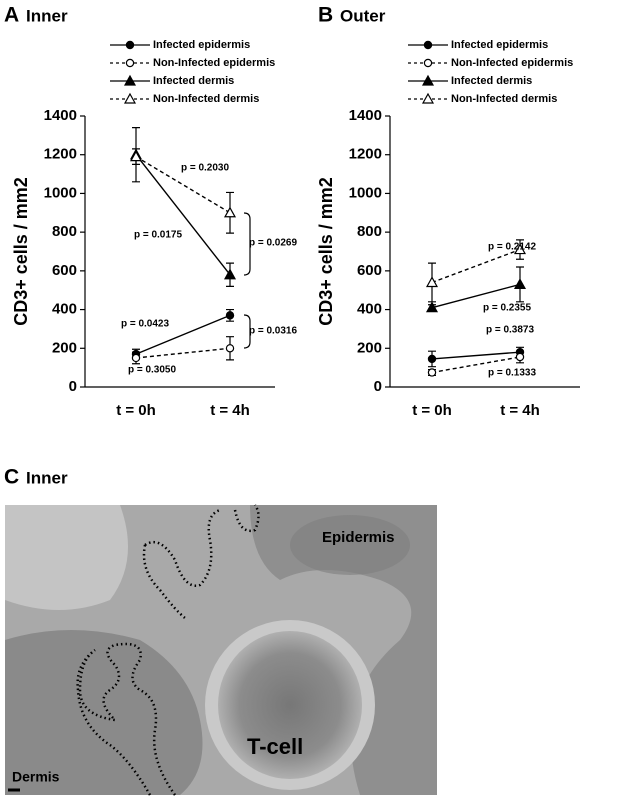  What do you see at coordinates (510, 330) in the screenshot?
I see `p-value-annotation: p = 0.3873` at bounding box center [510, 330].